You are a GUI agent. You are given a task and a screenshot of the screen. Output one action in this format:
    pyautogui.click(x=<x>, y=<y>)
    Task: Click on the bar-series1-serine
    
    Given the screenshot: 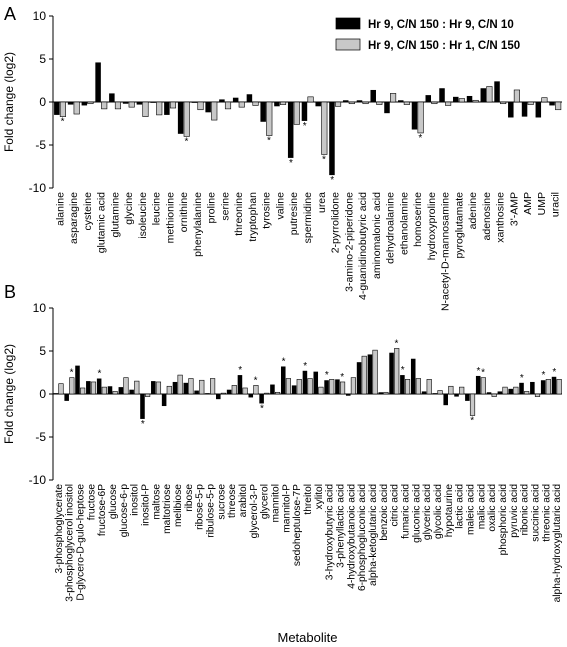 What is the action you would take?
    pyautogui.click(x=222, y=100)
    